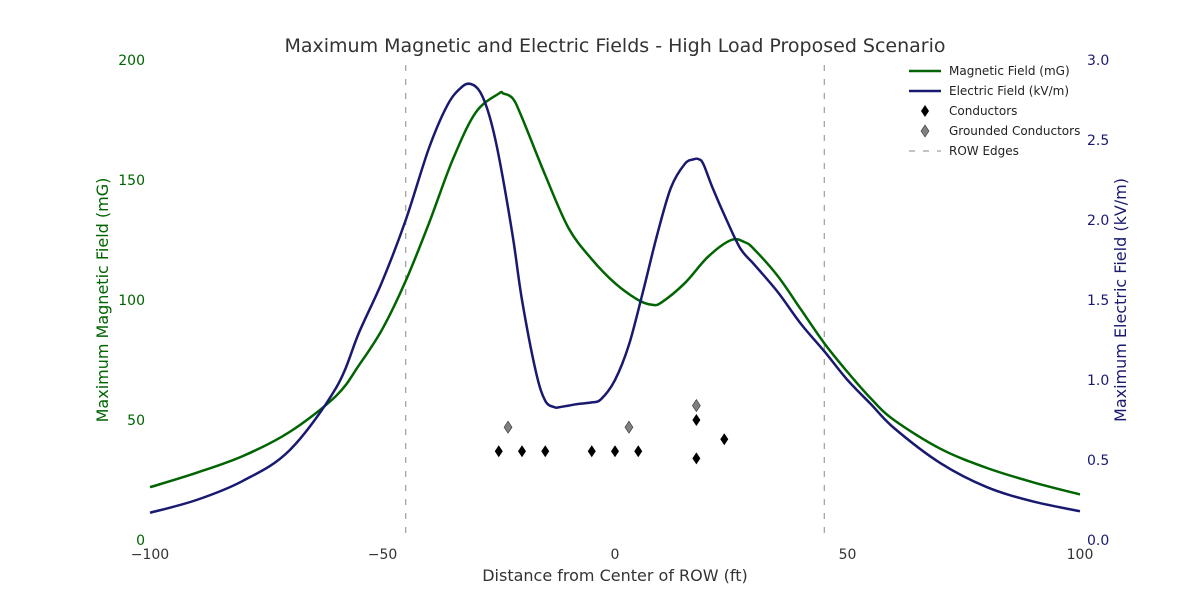  What do you see at coordinates (131, 181) in the screenshot?
I see `y-left-tick-label: 150` at bounding box center [131, 181].